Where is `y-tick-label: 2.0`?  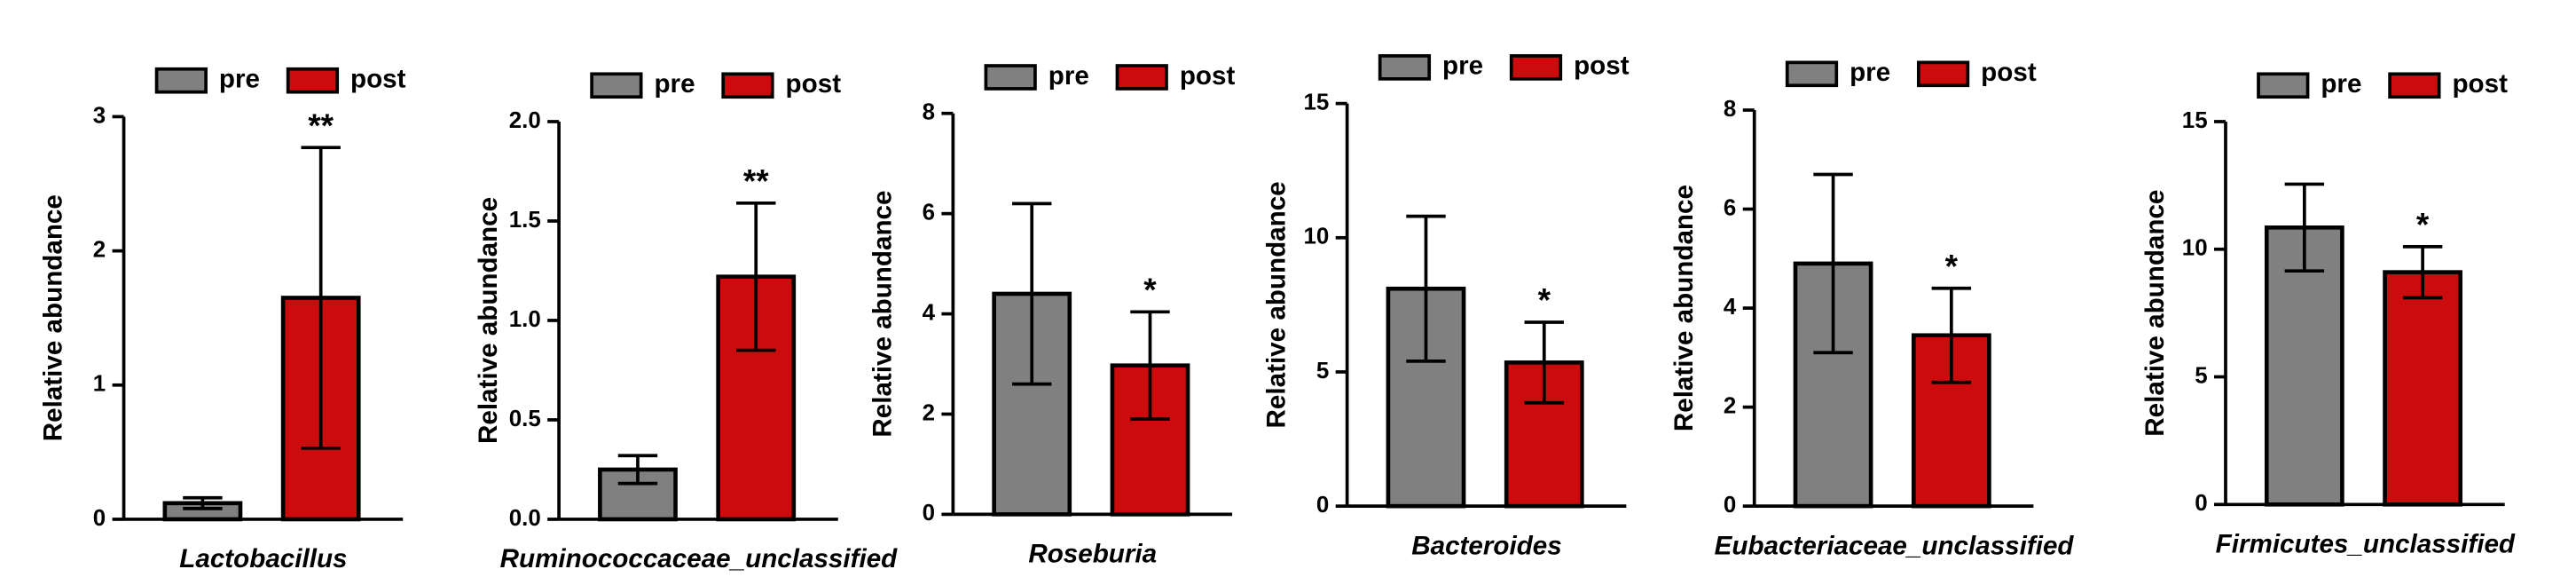
y-tick-label: 2.0 is located at coordinates (525, 120).